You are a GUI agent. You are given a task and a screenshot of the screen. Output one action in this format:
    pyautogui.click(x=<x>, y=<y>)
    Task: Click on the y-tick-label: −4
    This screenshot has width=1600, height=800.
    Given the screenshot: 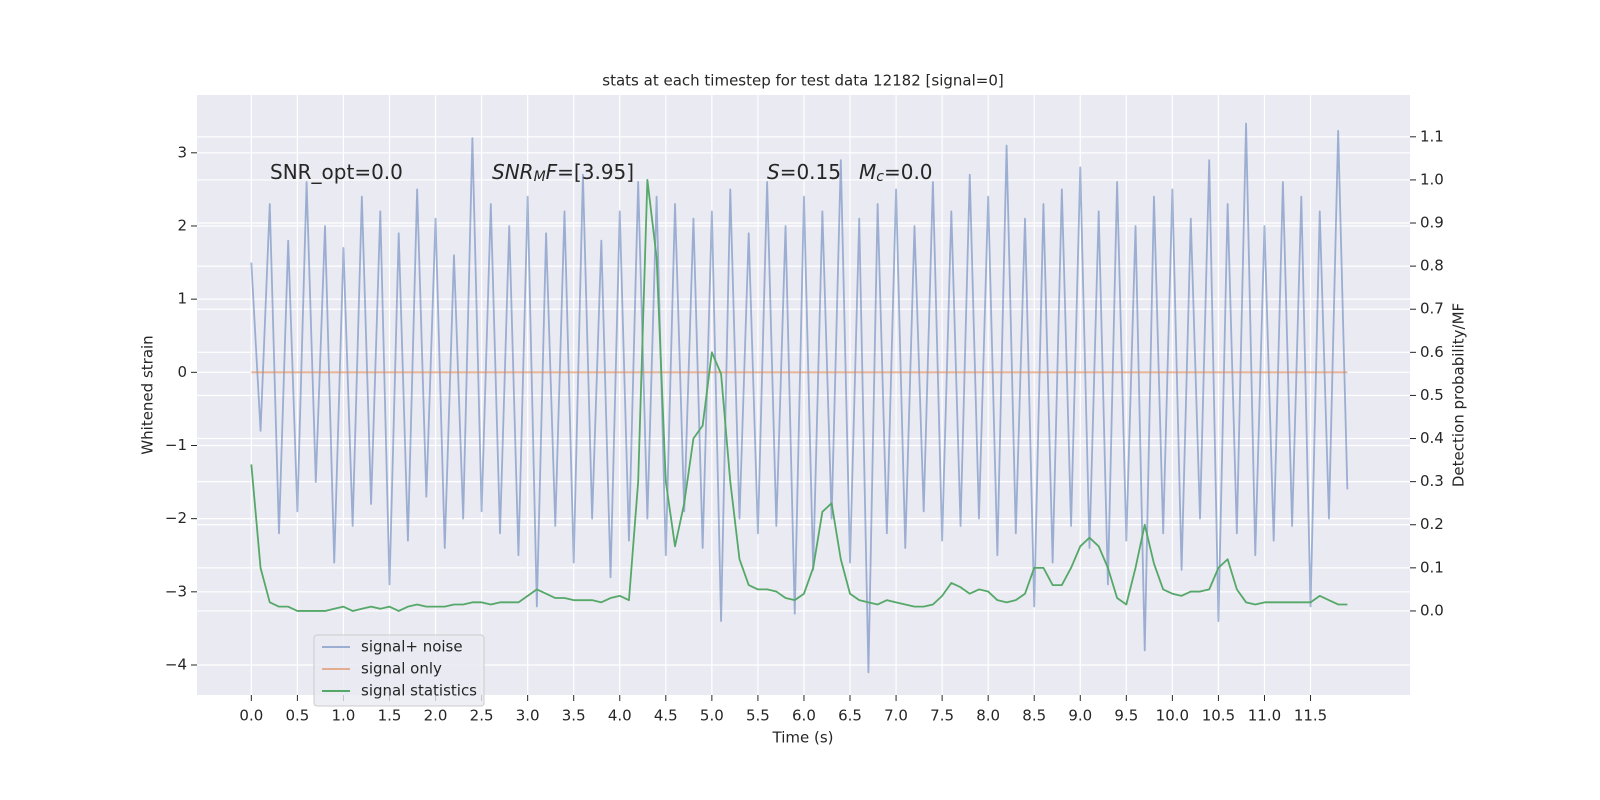 What is the action you would take?
    pyautogui.click(x=176, y=665)
    